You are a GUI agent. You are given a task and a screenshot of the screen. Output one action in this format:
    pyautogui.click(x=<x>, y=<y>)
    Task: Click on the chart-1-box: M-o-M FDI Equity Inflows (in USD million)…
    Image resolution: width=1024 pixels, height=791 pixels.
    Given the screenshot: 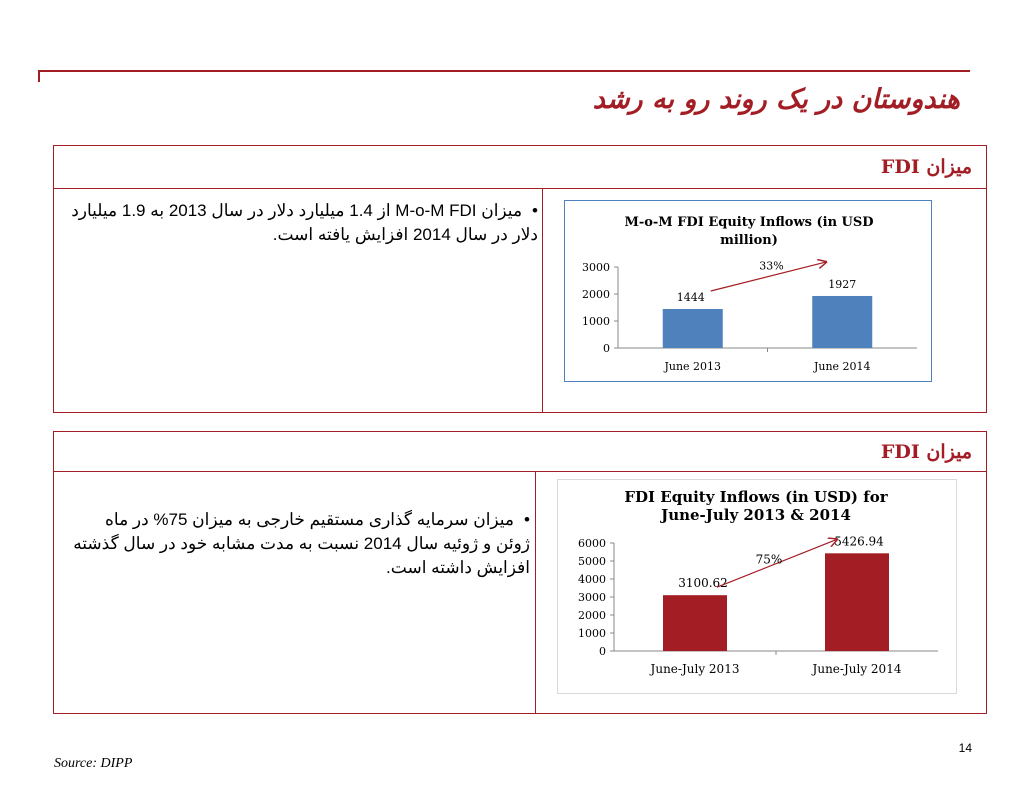 What is the action you would take?
    pyautogui.click(x=748, y=291)
    